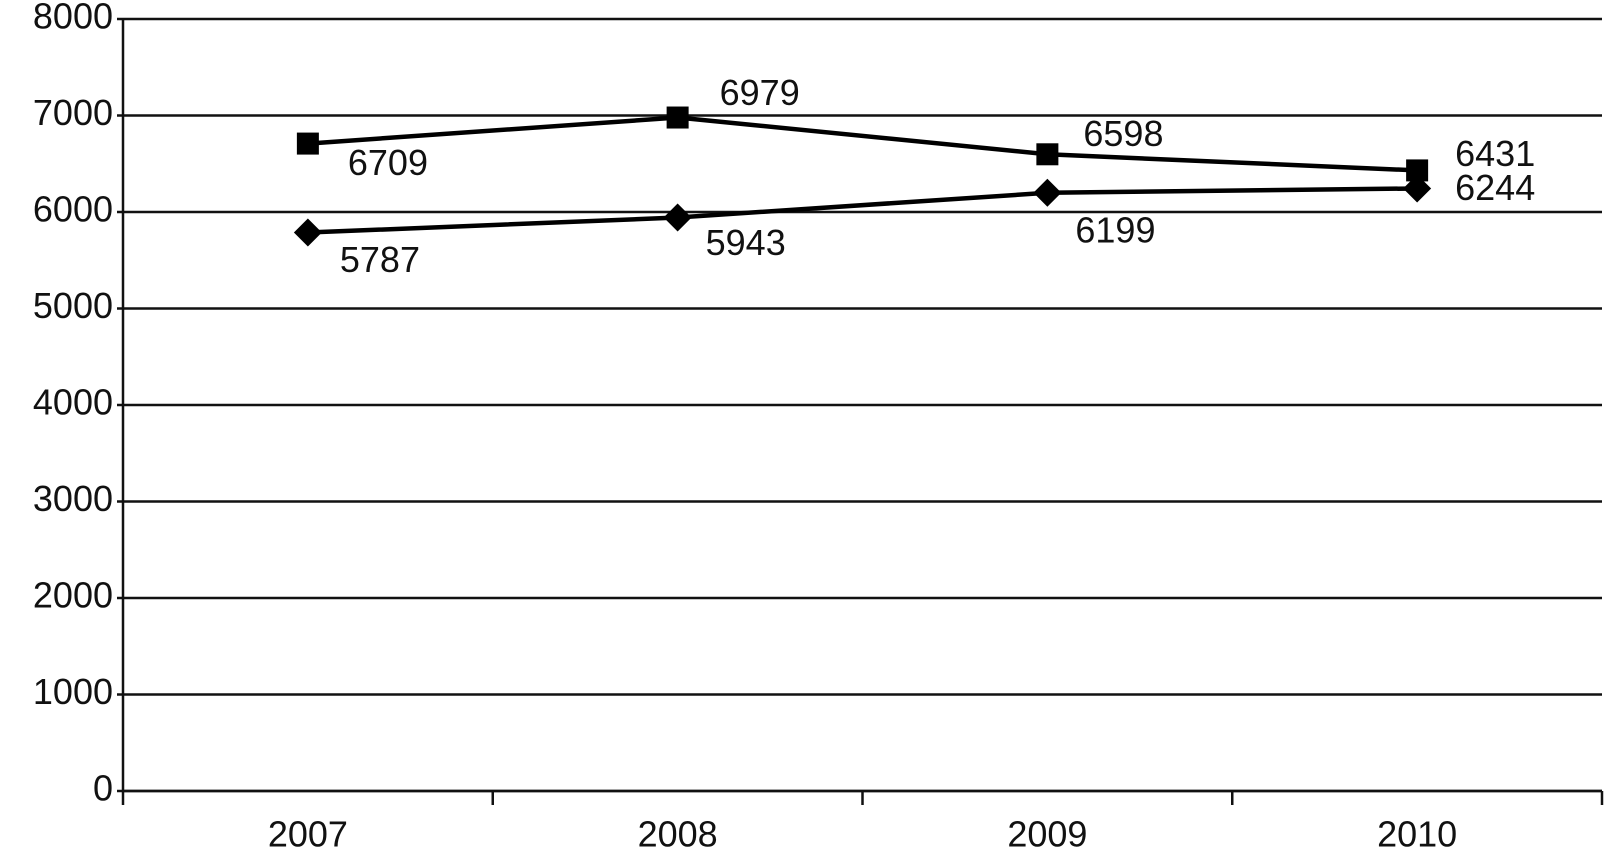 This screenshot has height=858, width=1606. I want to click on y-tick-label: 4000, so click(73, 402).